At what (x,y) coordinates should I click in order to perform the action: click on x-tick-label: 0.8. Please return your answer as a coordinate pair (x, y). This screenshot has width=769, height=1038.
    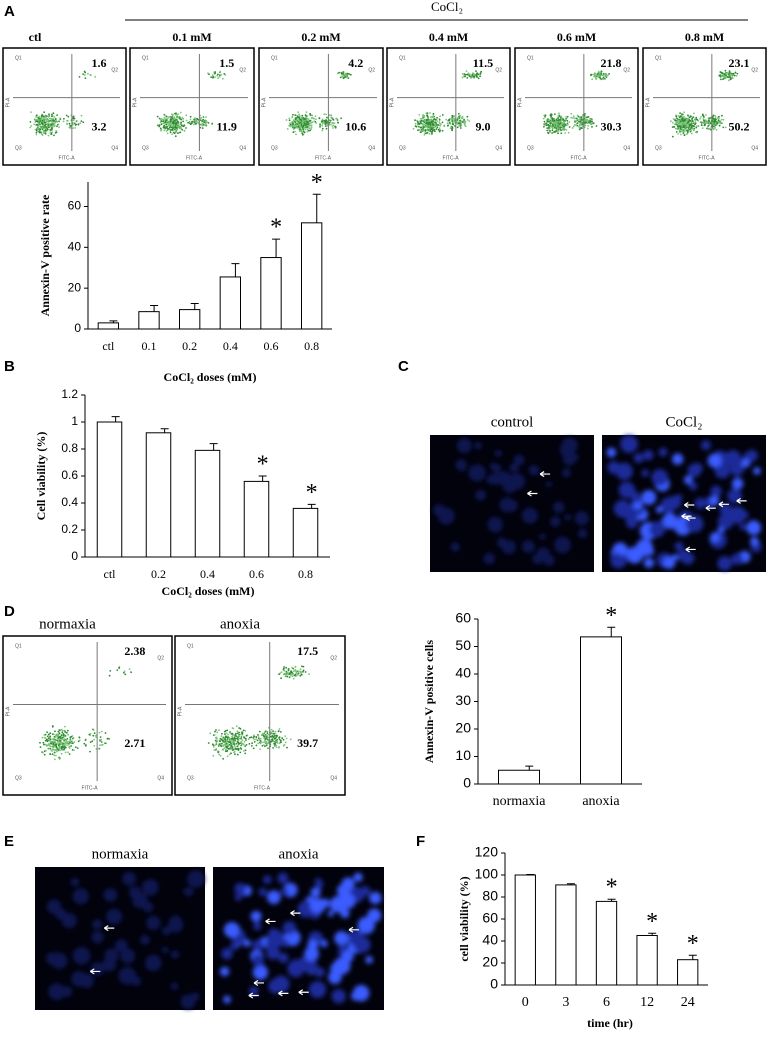
    Looking at the image, I should click on (311, 346).